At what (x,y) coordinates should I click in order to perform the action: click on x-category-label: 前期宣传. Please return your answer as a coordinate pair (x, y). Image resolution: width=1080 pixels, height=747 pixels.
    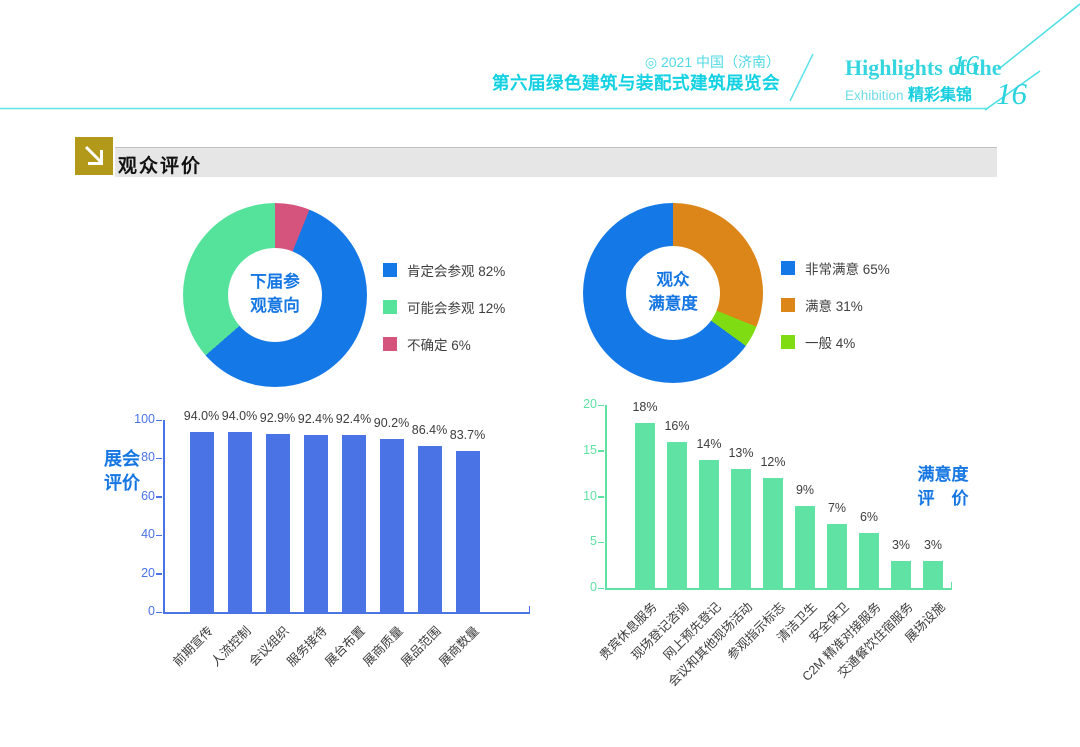
    Looking at the image, I should click on (193, 646).